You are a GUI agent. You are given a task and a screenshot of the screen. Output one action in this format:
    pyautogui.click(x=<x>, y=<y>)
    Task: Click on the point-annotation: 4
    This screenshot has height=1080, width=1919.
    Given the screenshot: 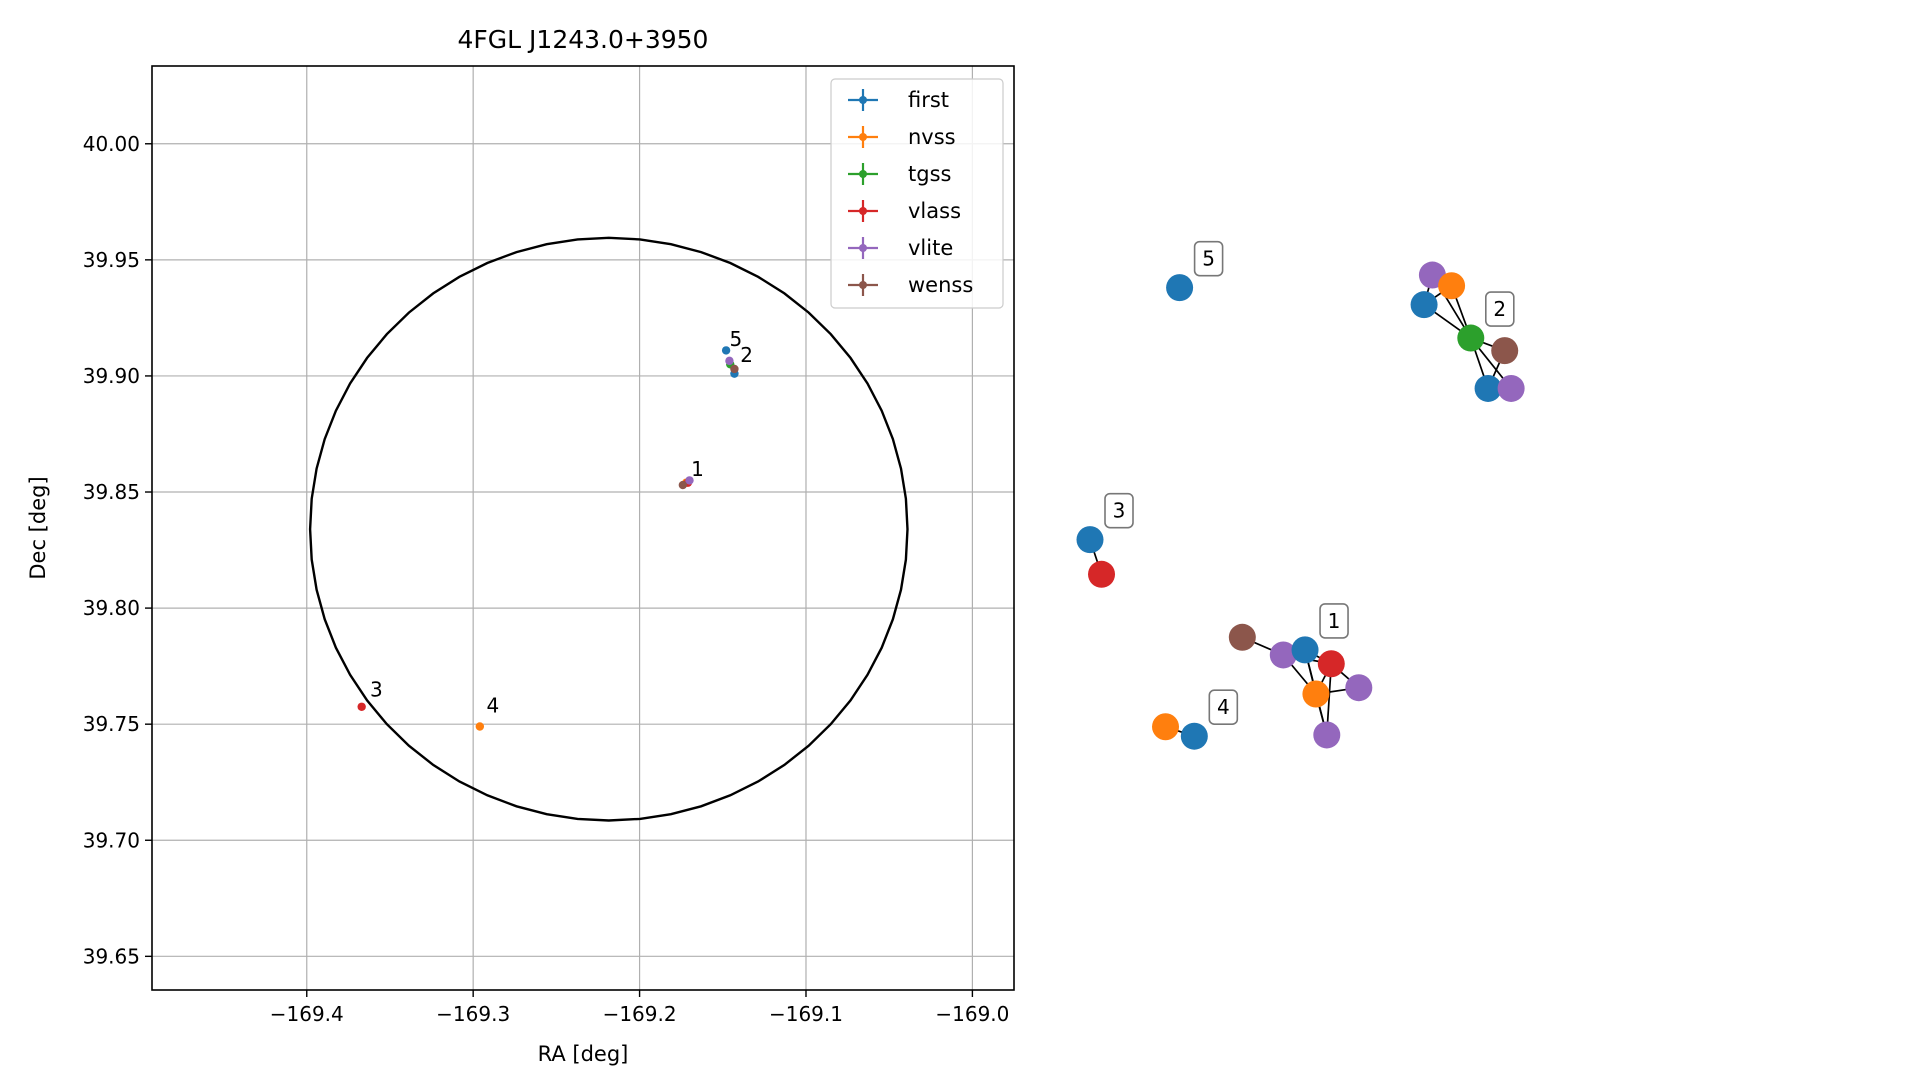 What is the action you would take?
    pyautogui.click(x=492, y=706)
    